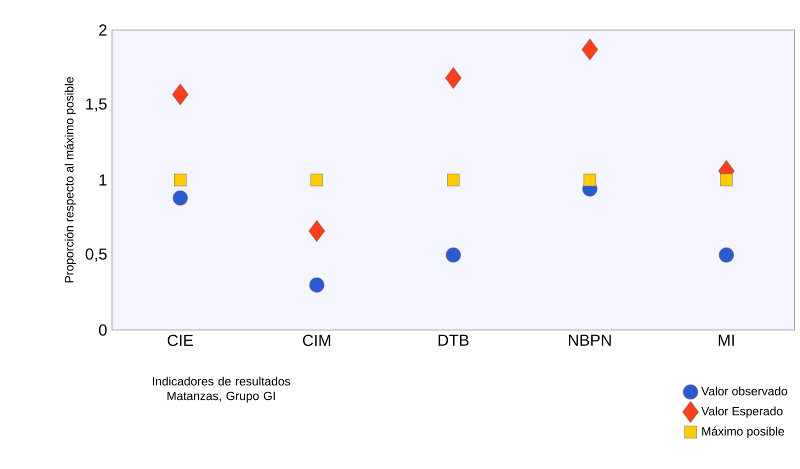  Describe the element at coordinates (743, 432) in the screenshot. I see `legend-label: Máximo posible` at that location.